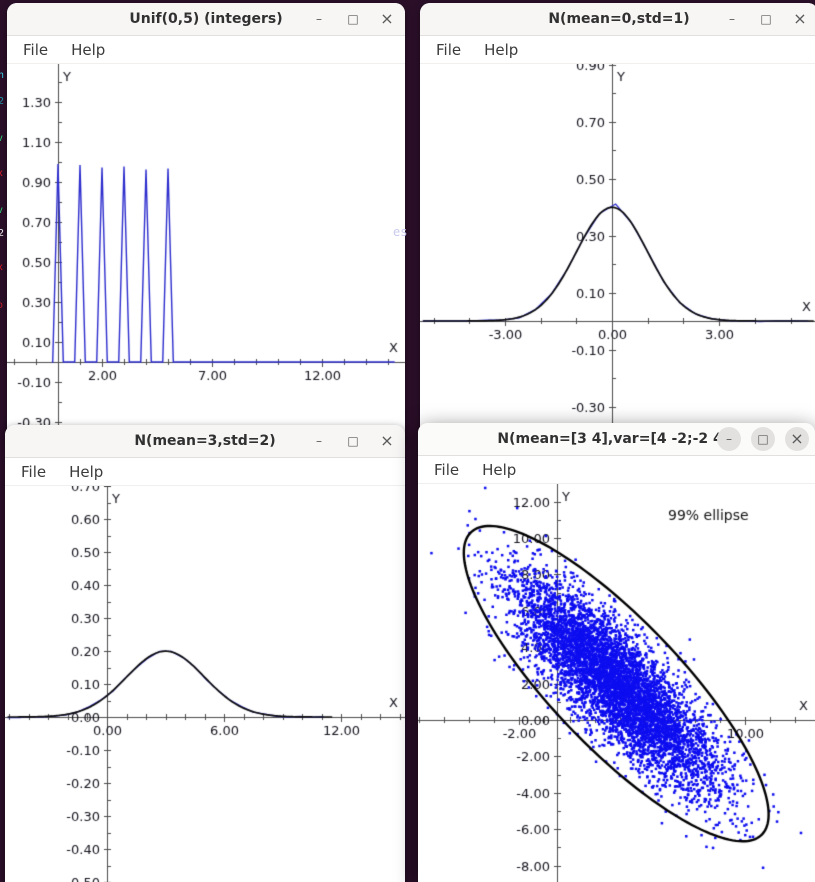  Describe the element at coordinates (2, 305) in the screenshot. I see `desktop-text-fragment: o` at that location.